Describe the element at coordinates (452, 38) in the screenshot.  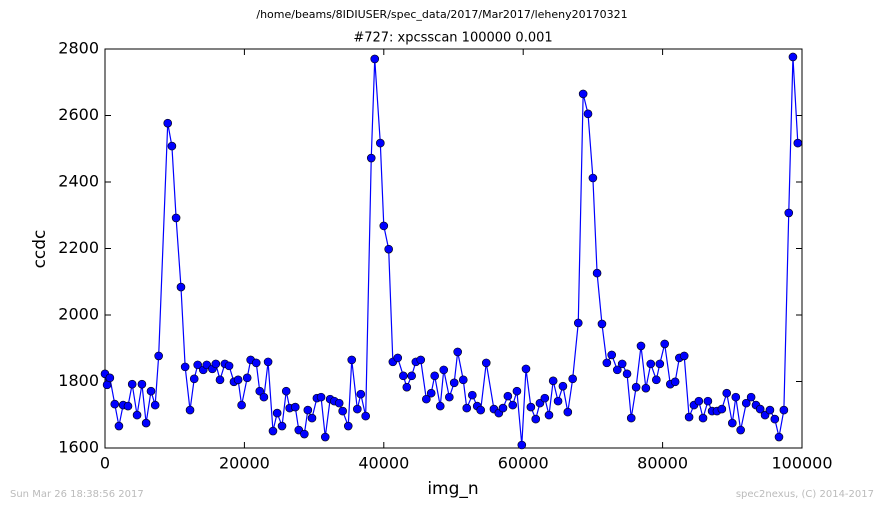
I see `chart-subtitle: #727: xpcsscan 100000 0.001` at that location.